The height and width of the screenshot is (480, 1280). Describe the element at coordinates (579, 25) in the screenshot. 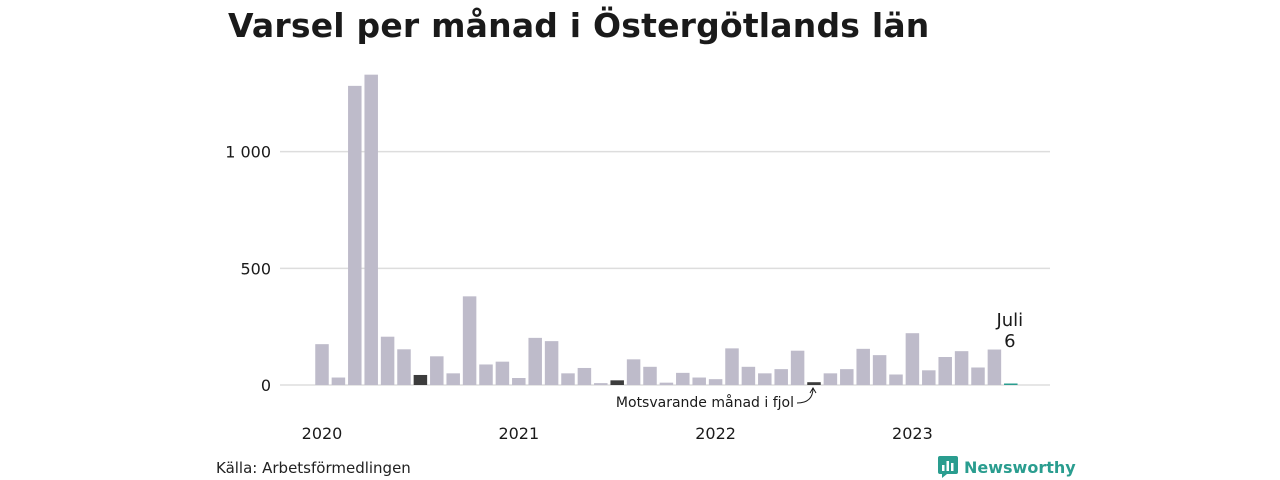

I see `chart-title: Varsel per månad i Östergötlands län` at that location.